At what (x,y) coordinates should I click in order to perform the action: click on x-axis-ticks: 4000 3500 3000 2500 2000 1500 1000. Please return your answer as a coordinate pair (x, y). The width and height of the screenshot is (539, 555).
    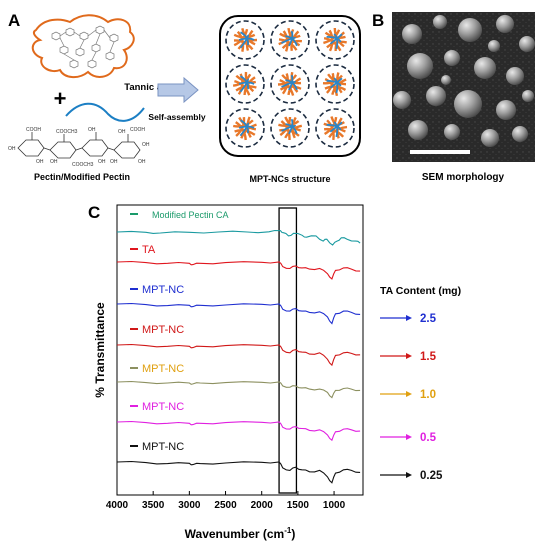
    Looking at the image, I should click on (226, 501).